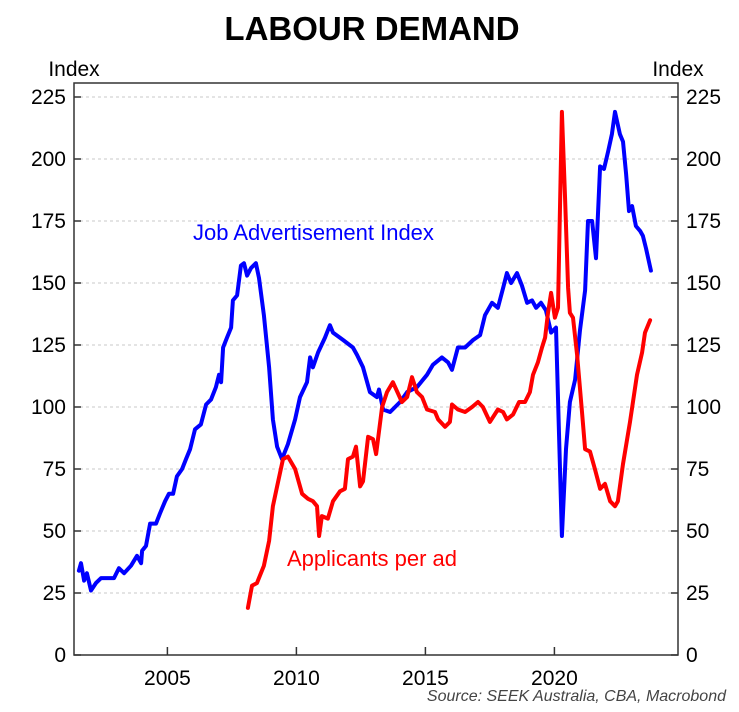  I want to click on left-tick-label: 225, so click(48, 97).